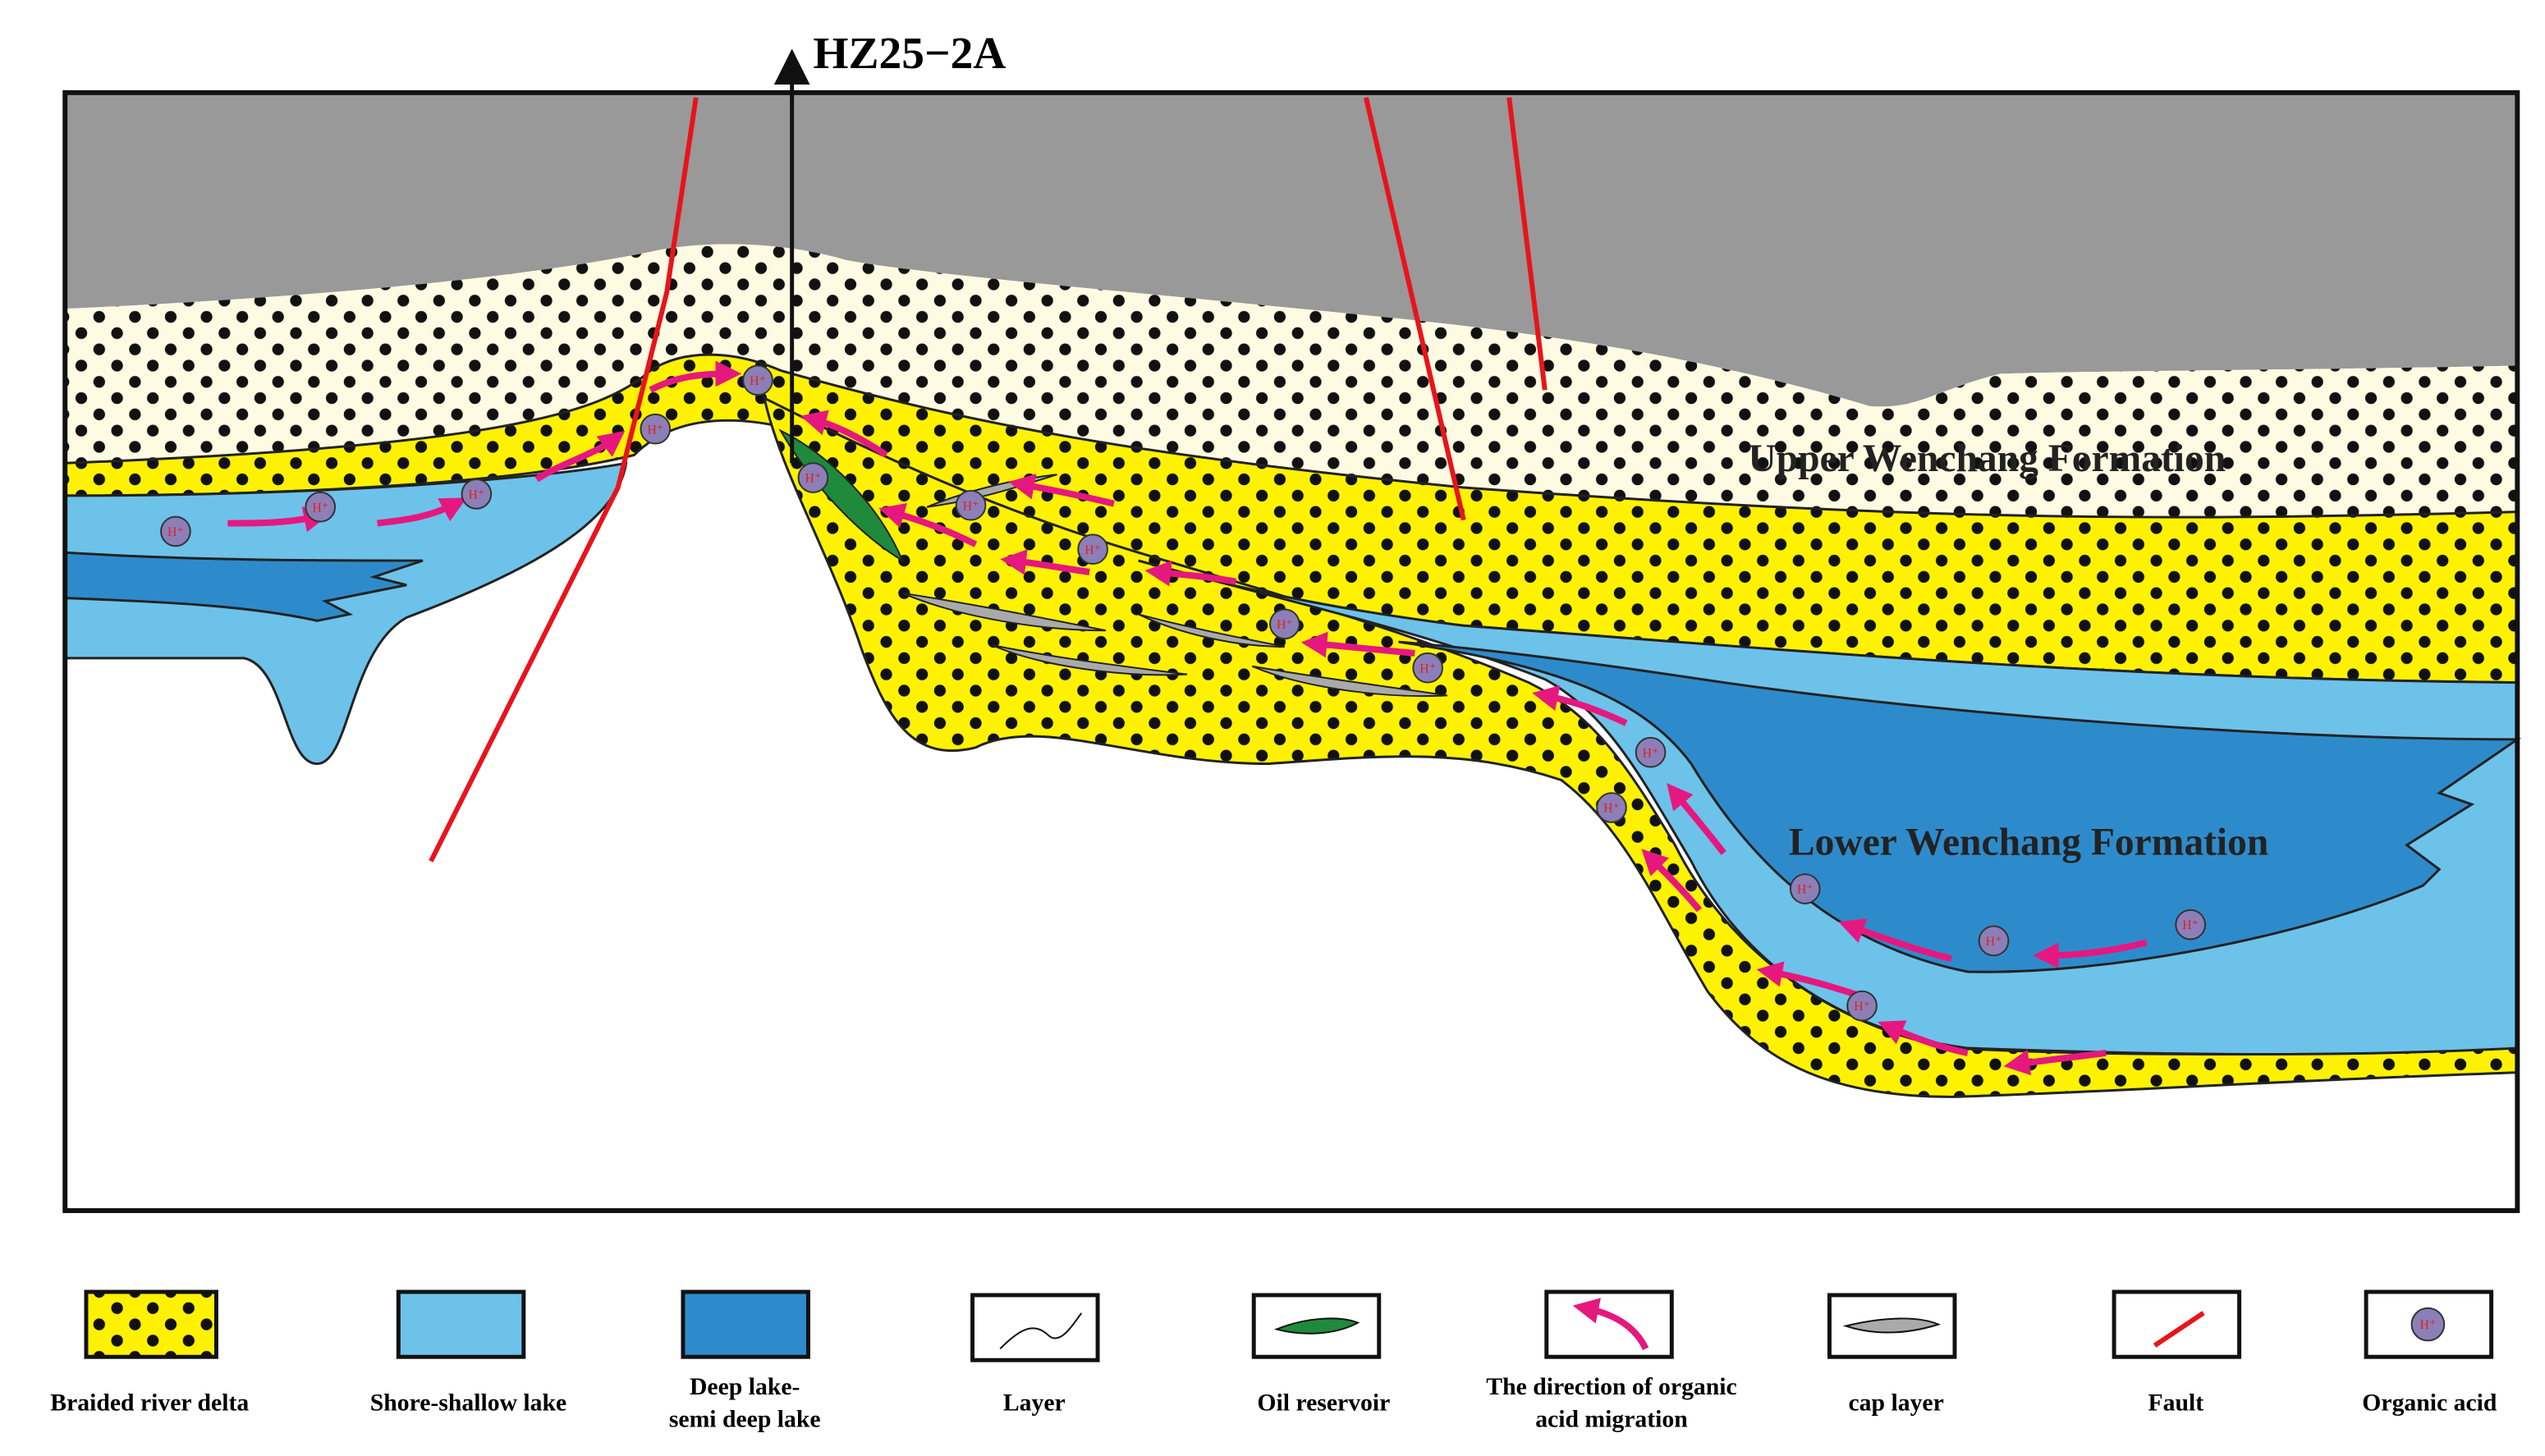  I want to click on well-marker, so click(791, 66).